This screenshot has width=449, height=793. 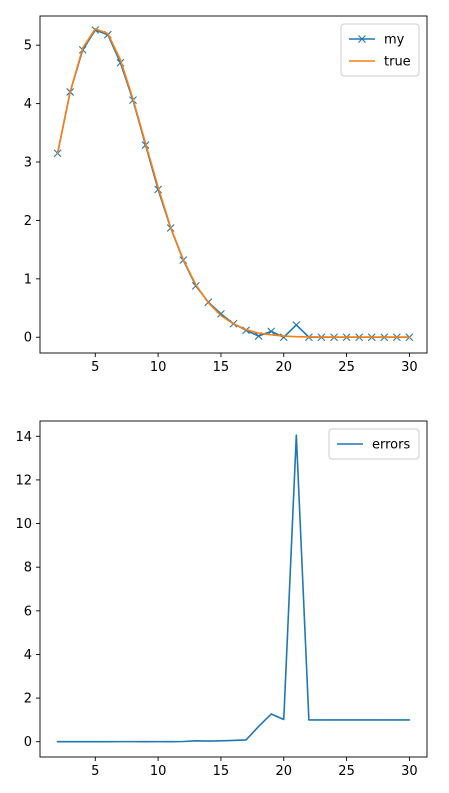 What do you see at coordinates (28, 163) in the screenshot?
I see `y-tick-label: 3` at bounding box center [28, 163].